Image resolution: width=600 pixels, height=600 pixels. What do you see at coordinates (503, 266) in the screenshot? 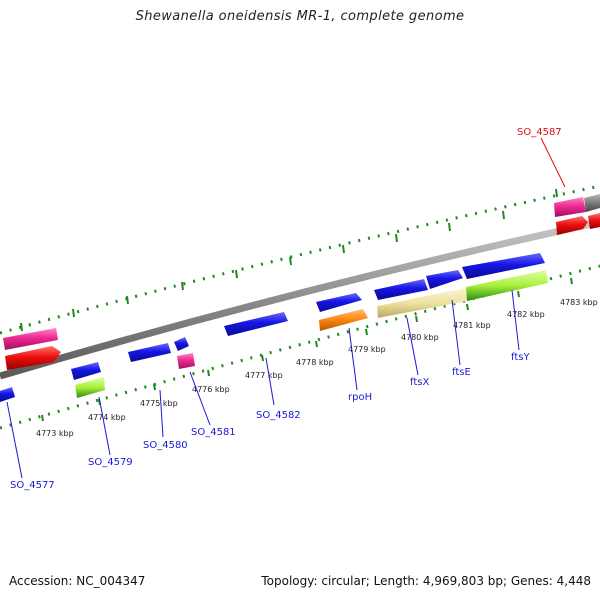
I see `gene-arrow-blue-ftsy` at bounding box center [503, 266].